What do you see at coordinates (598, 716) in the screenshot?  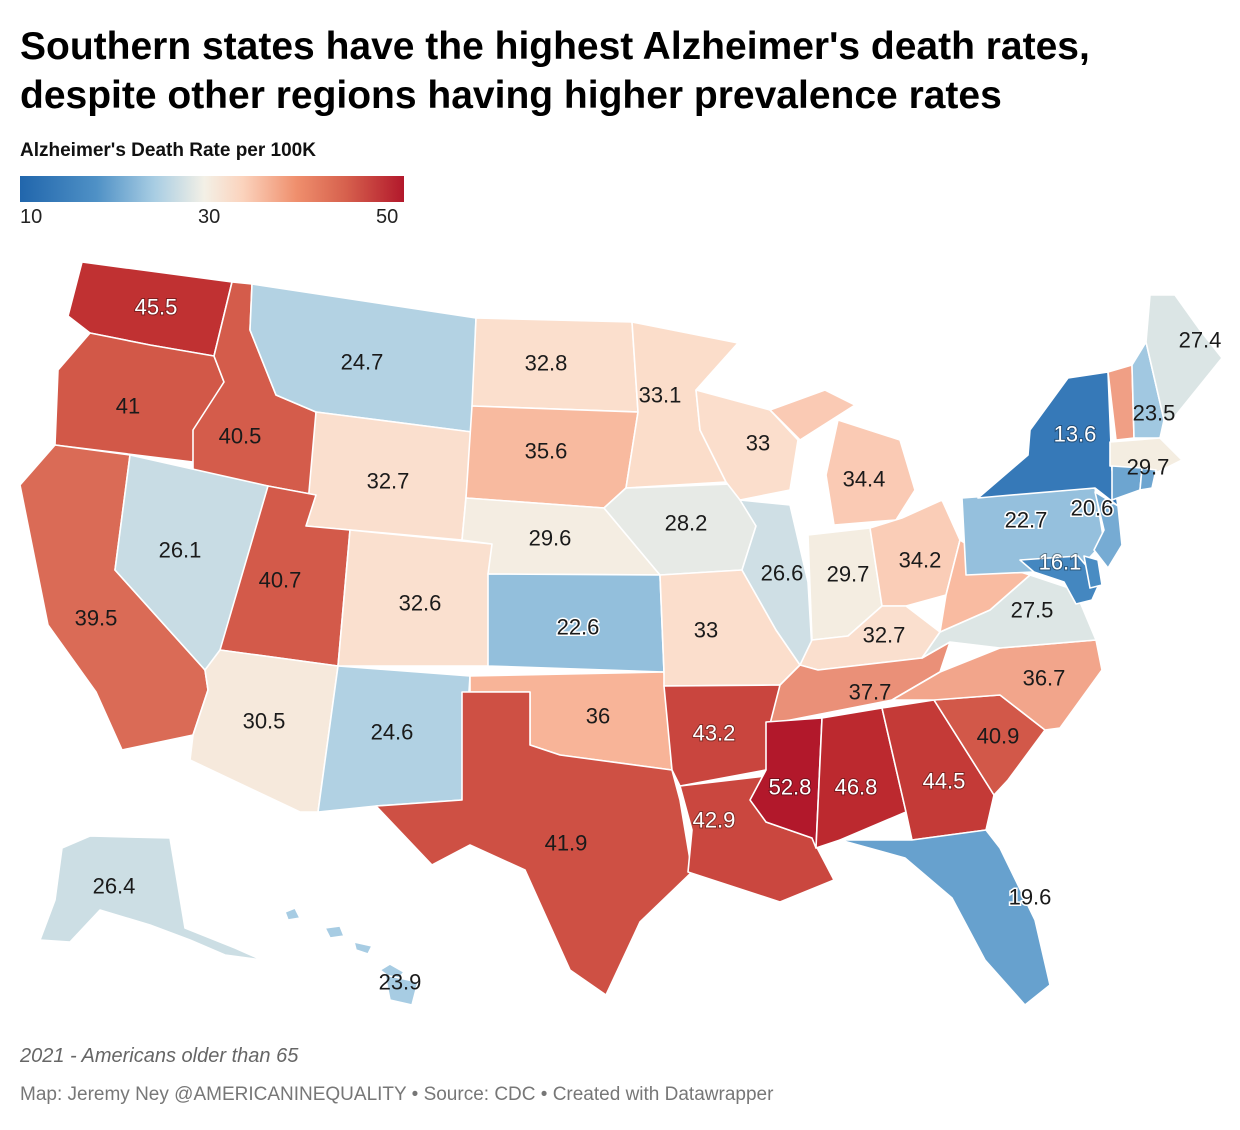 I see `value-label-OK: 36` at bounding box center [598, 716].